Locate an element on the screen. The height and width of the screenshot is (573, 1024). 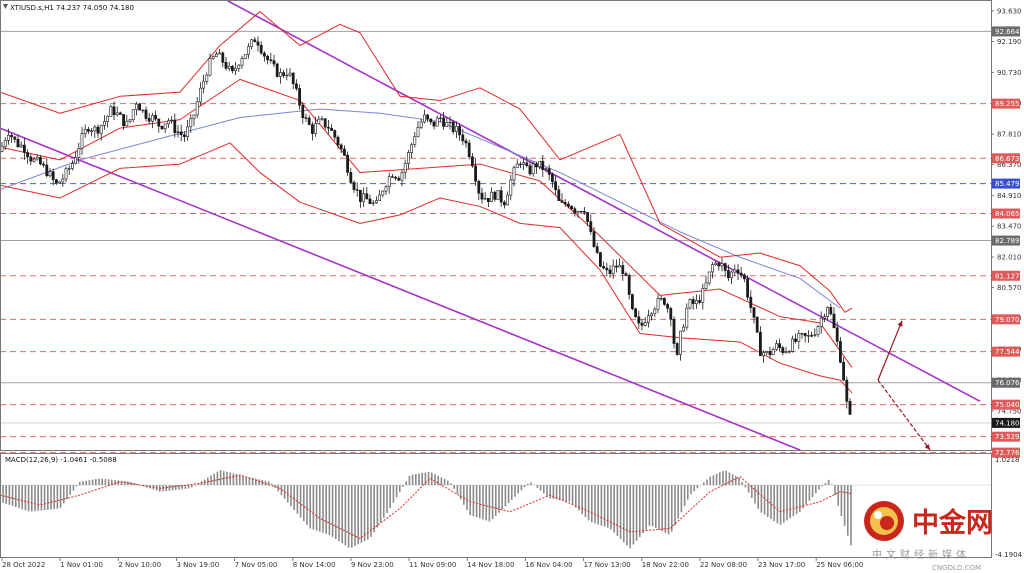
time-tick-label-4: 7 Nov 05:00 is located at coordinates (256, 565).